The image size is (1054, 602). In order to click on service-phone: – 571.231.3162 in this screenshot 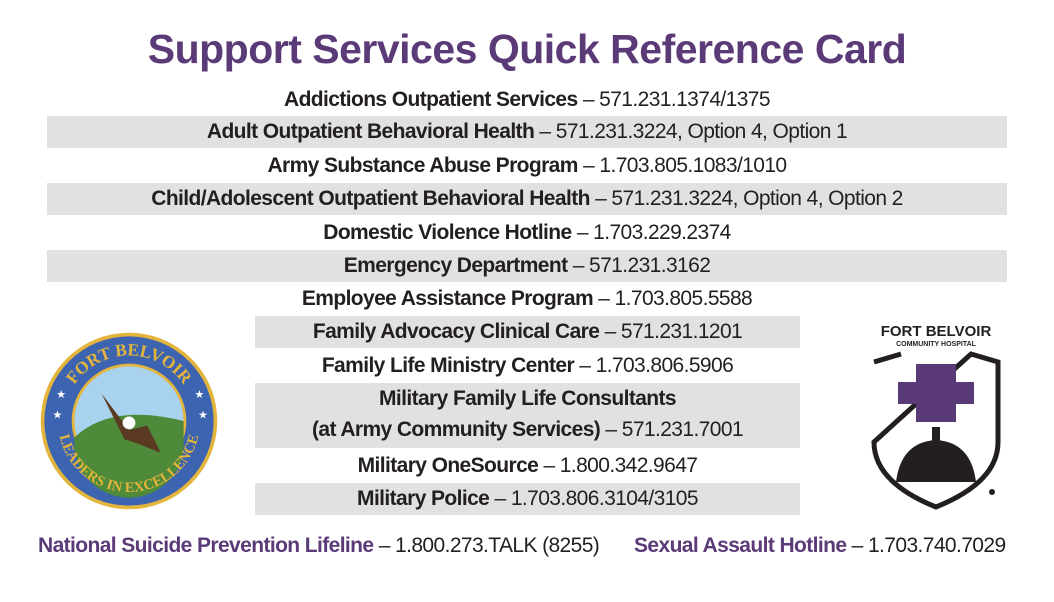, I will do `click(639, 265)`.